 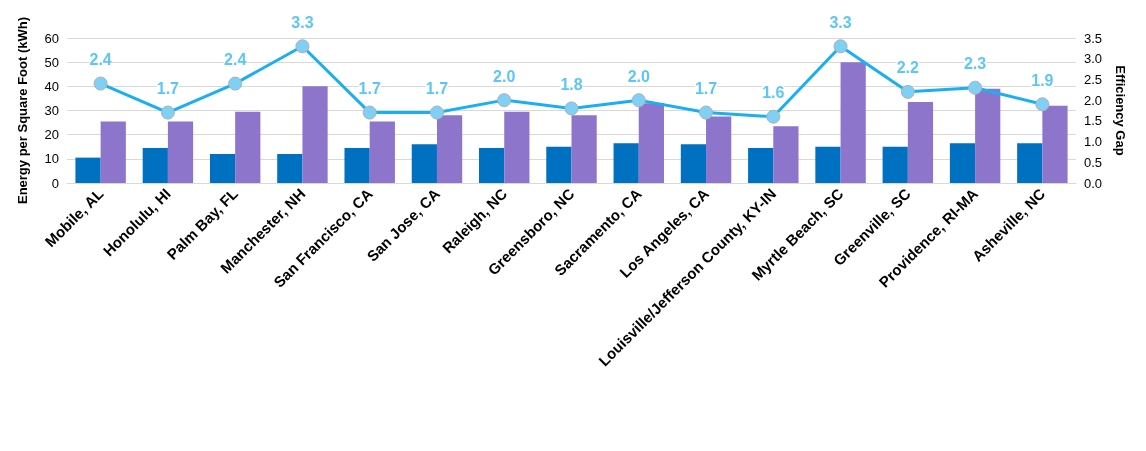 What do you see at coordinates (1093, 59) in the screenshot?
I see `y2-tick-label: 3.0` at bounding box center [1093, 59].